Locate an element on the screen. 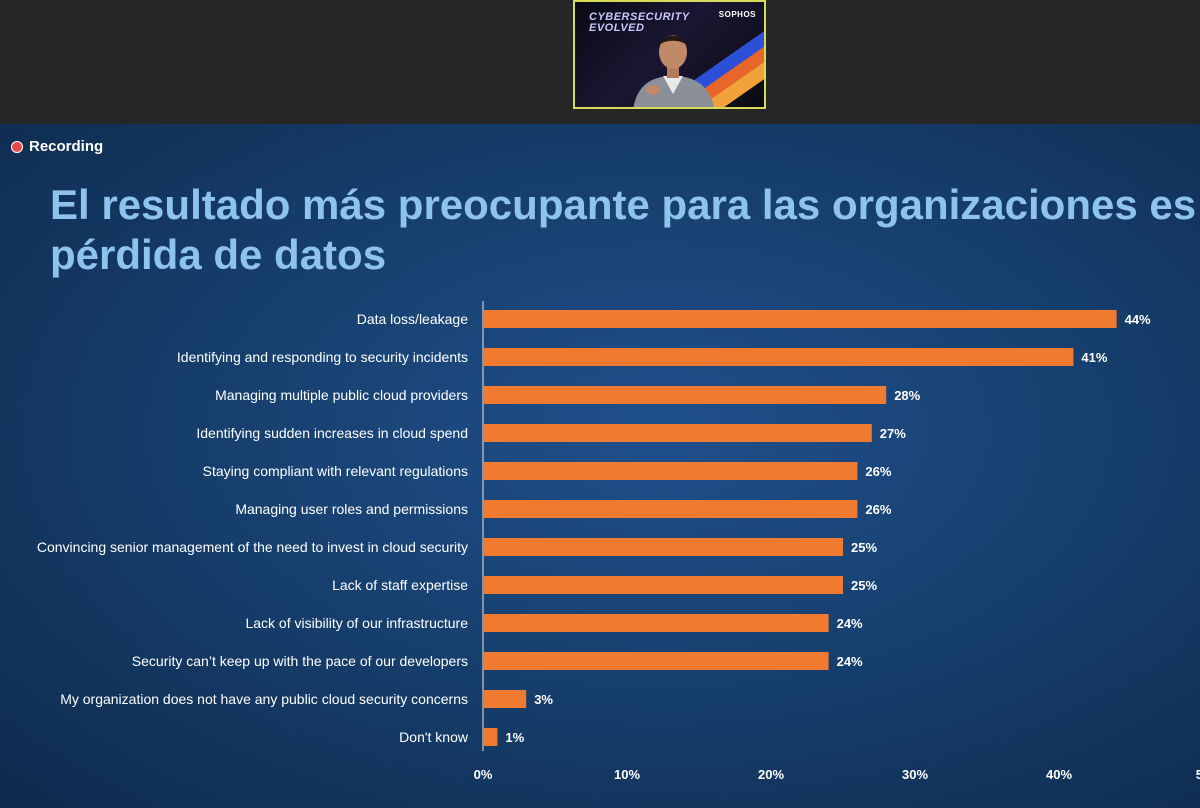 This screenshot has width=1200, height=808. bar-value-label: 28% is located at coordinates (907, 395).